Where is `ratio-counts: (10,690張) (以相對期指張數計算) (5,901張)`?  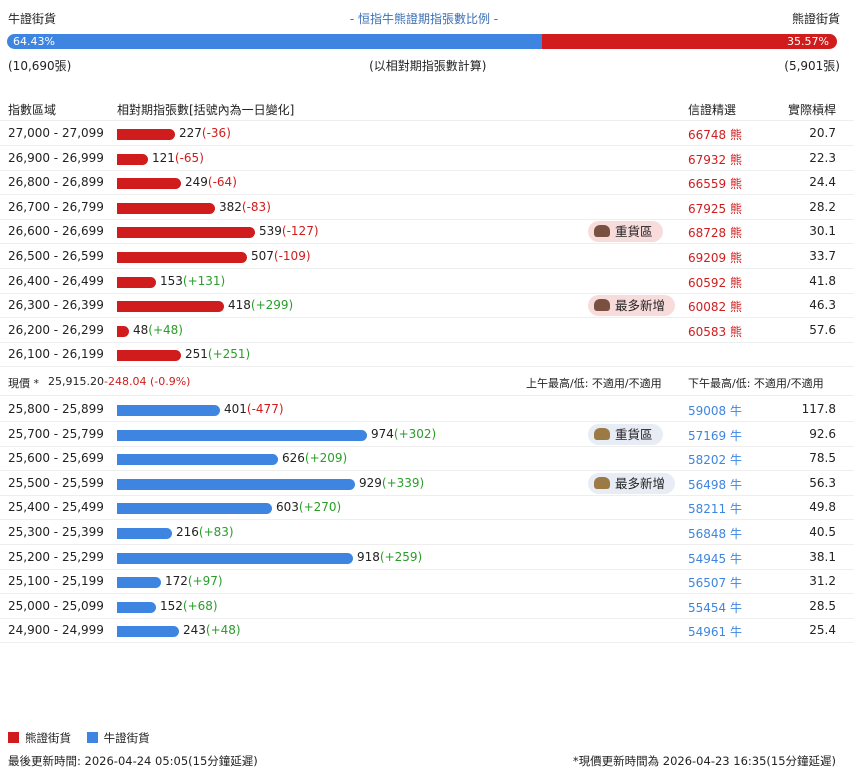 ratio-counts: (10,690張) (以相對期指張數計算) (5,901張) is located at coordinates (424, 65).